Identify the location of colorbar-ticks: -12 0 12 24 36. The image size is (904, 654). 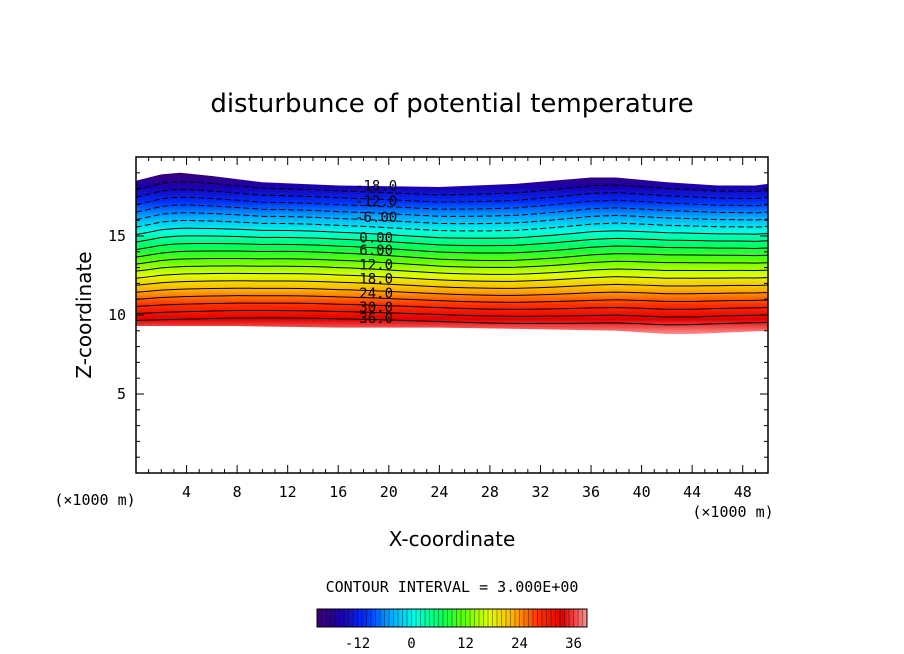
(463, 644).